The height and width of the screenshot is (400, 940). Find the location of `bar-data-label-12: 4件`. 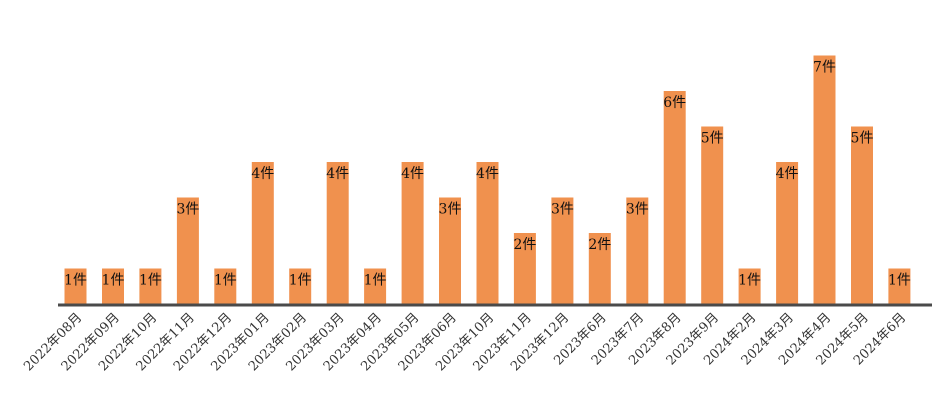

bar-data-label-12: 4件 is located at coordinates (487, 174).